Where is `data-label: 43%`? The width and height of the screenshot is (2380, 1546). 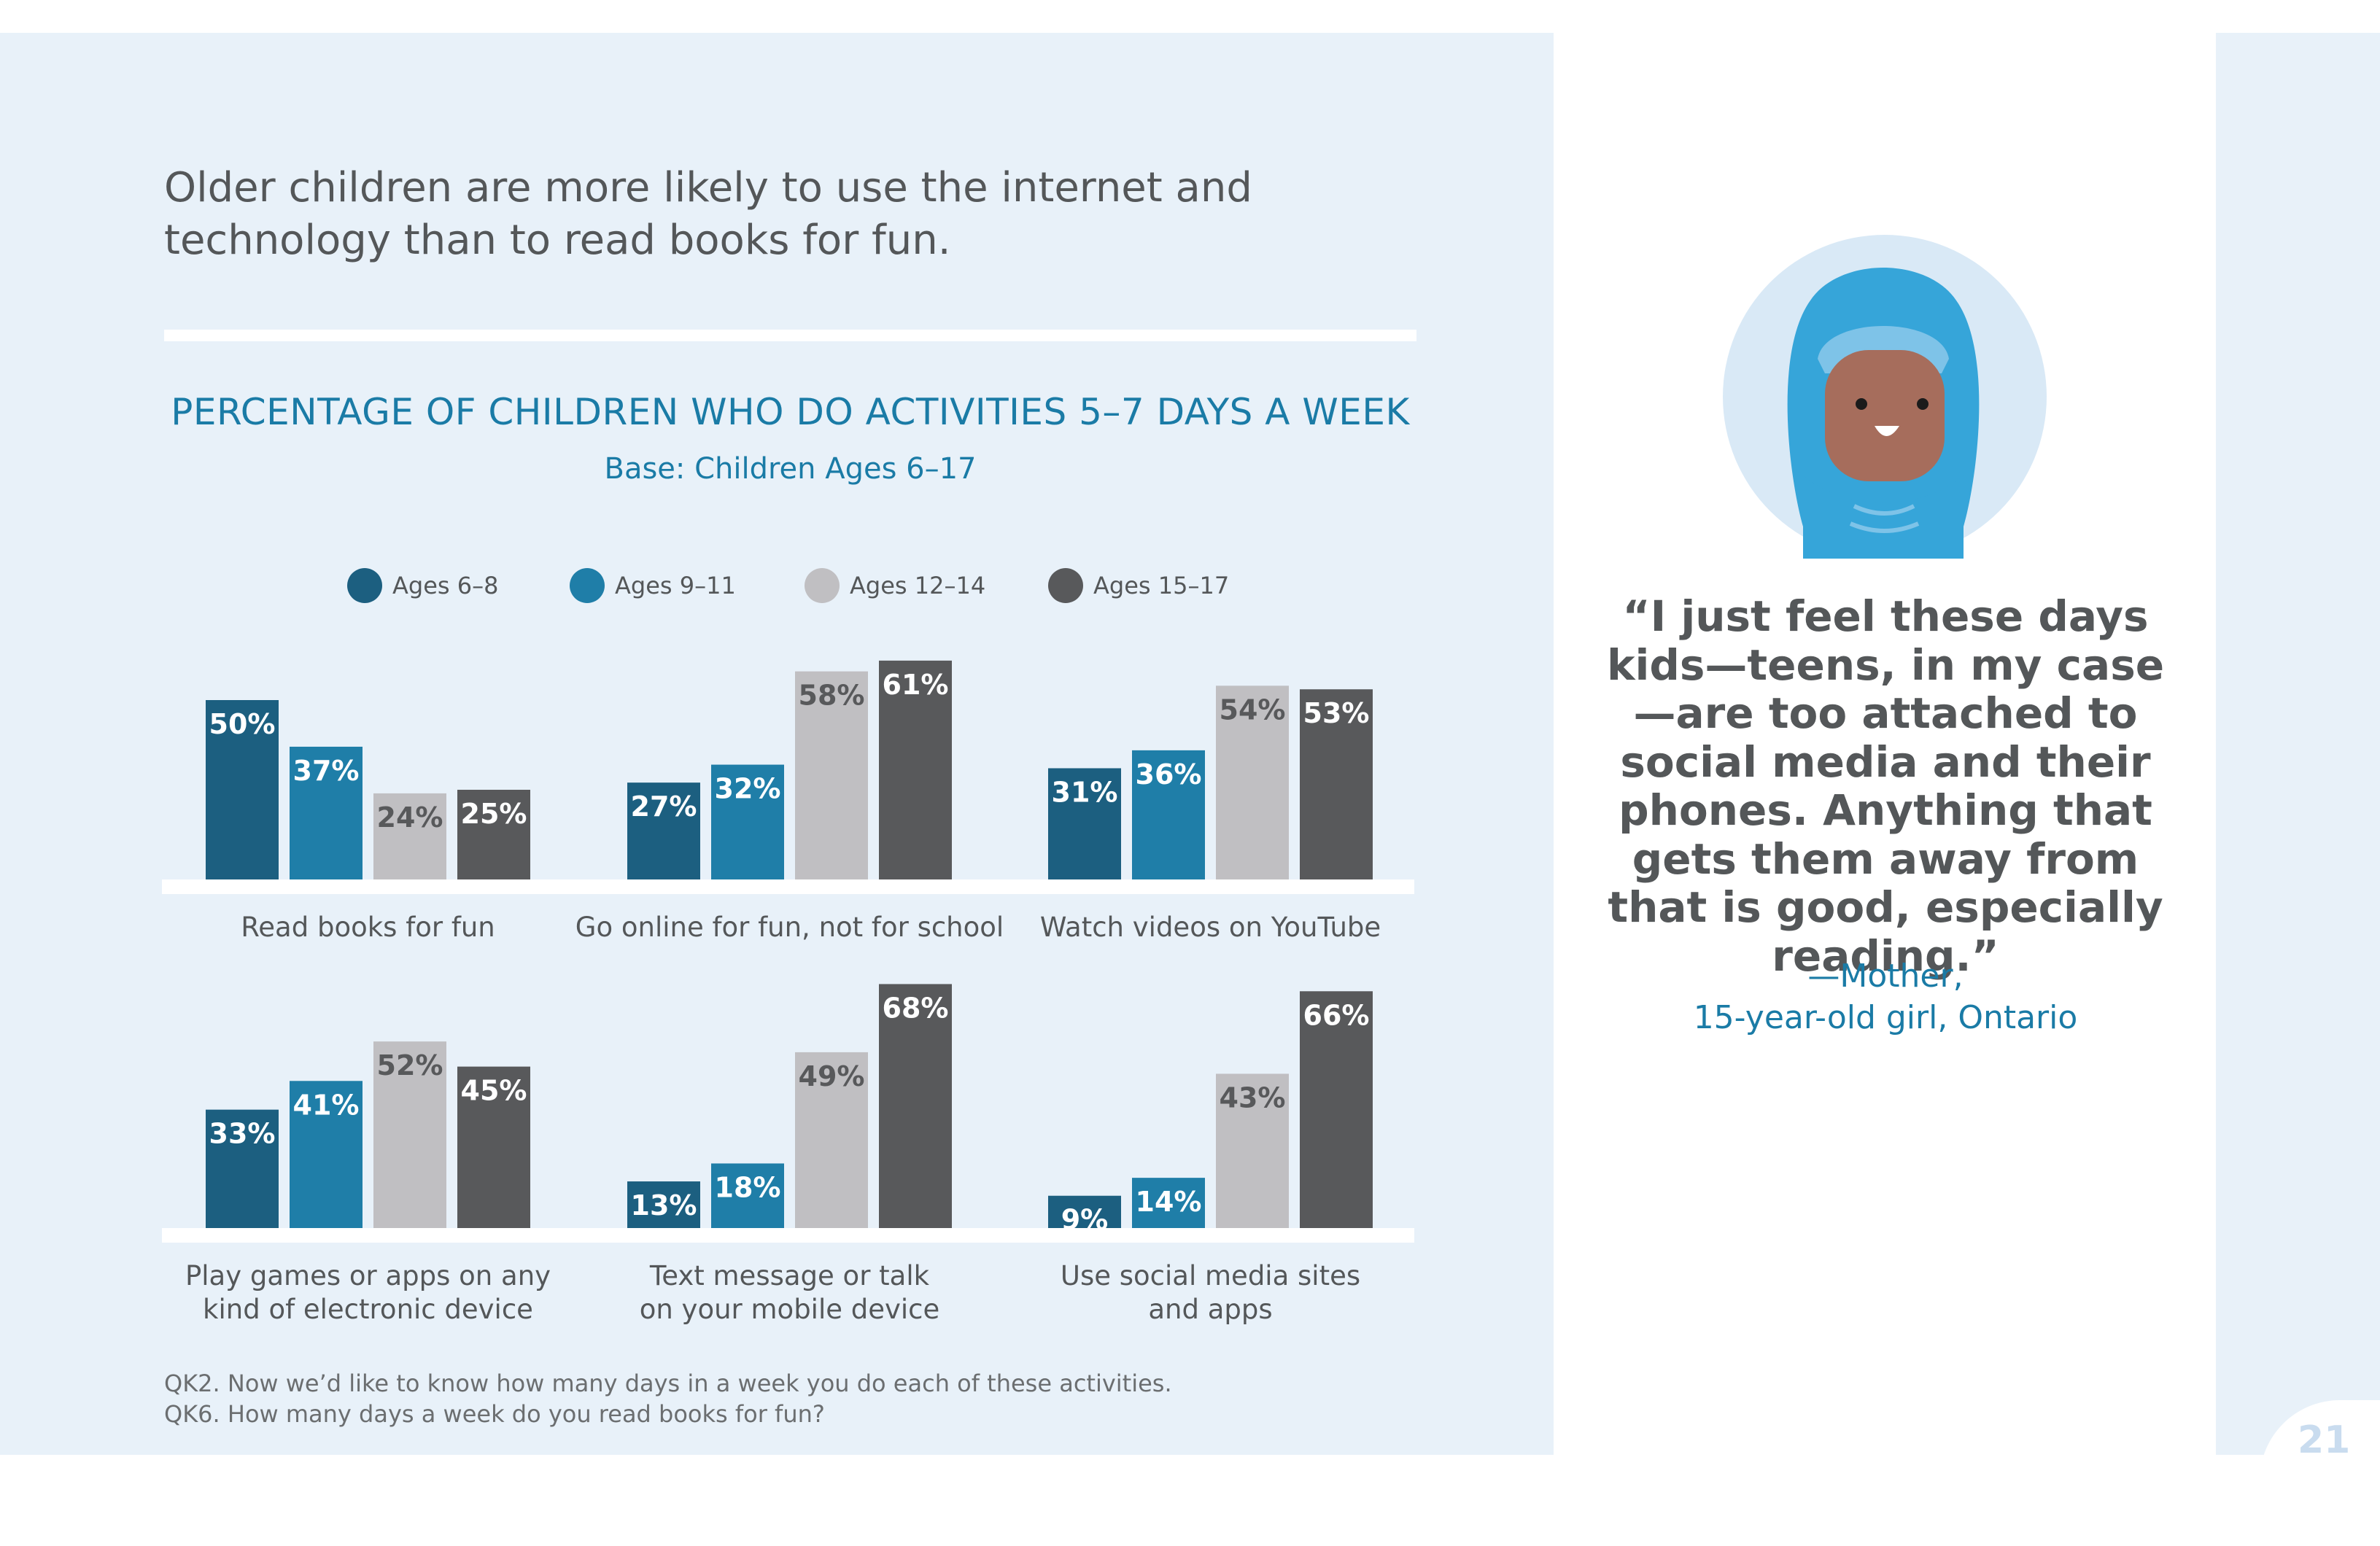
data-label: 43% is located at coordinates (1253, 1097).